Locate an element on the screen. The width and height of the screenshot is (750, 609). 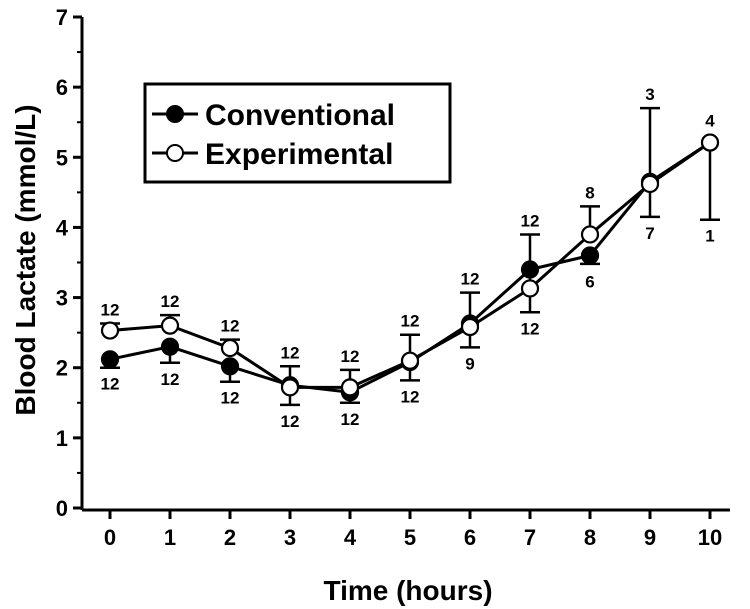
y-axis-title: Blood Lactate (mmol/L) is located at coordinates (25, 259).